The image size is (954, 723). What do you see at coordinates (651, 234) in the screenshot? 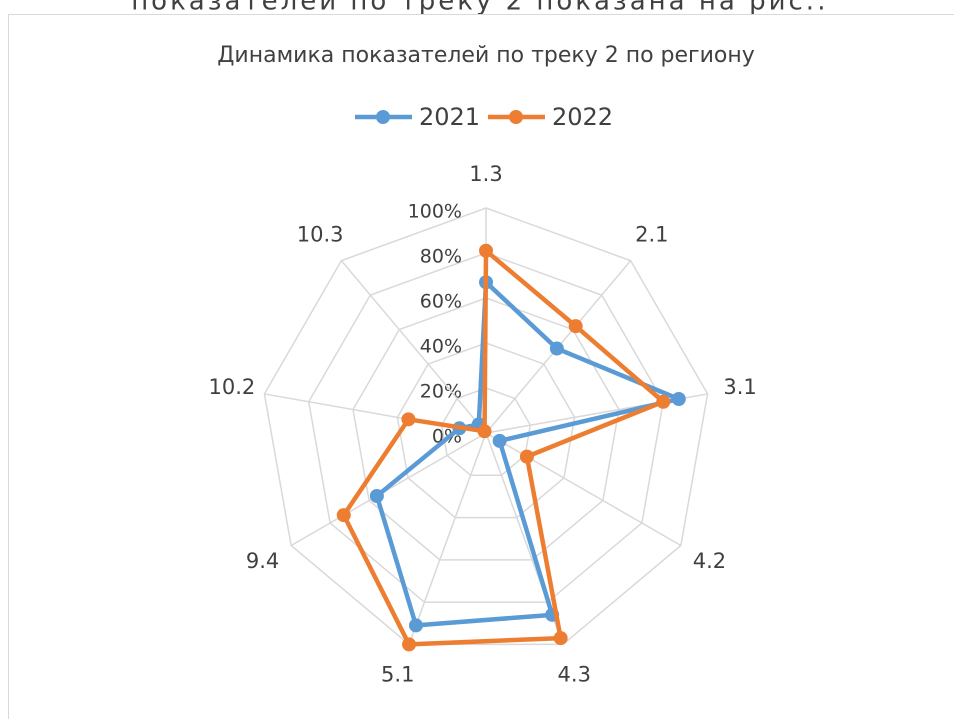
I see `category-label: 2.1` at bounding box center [651, 234].